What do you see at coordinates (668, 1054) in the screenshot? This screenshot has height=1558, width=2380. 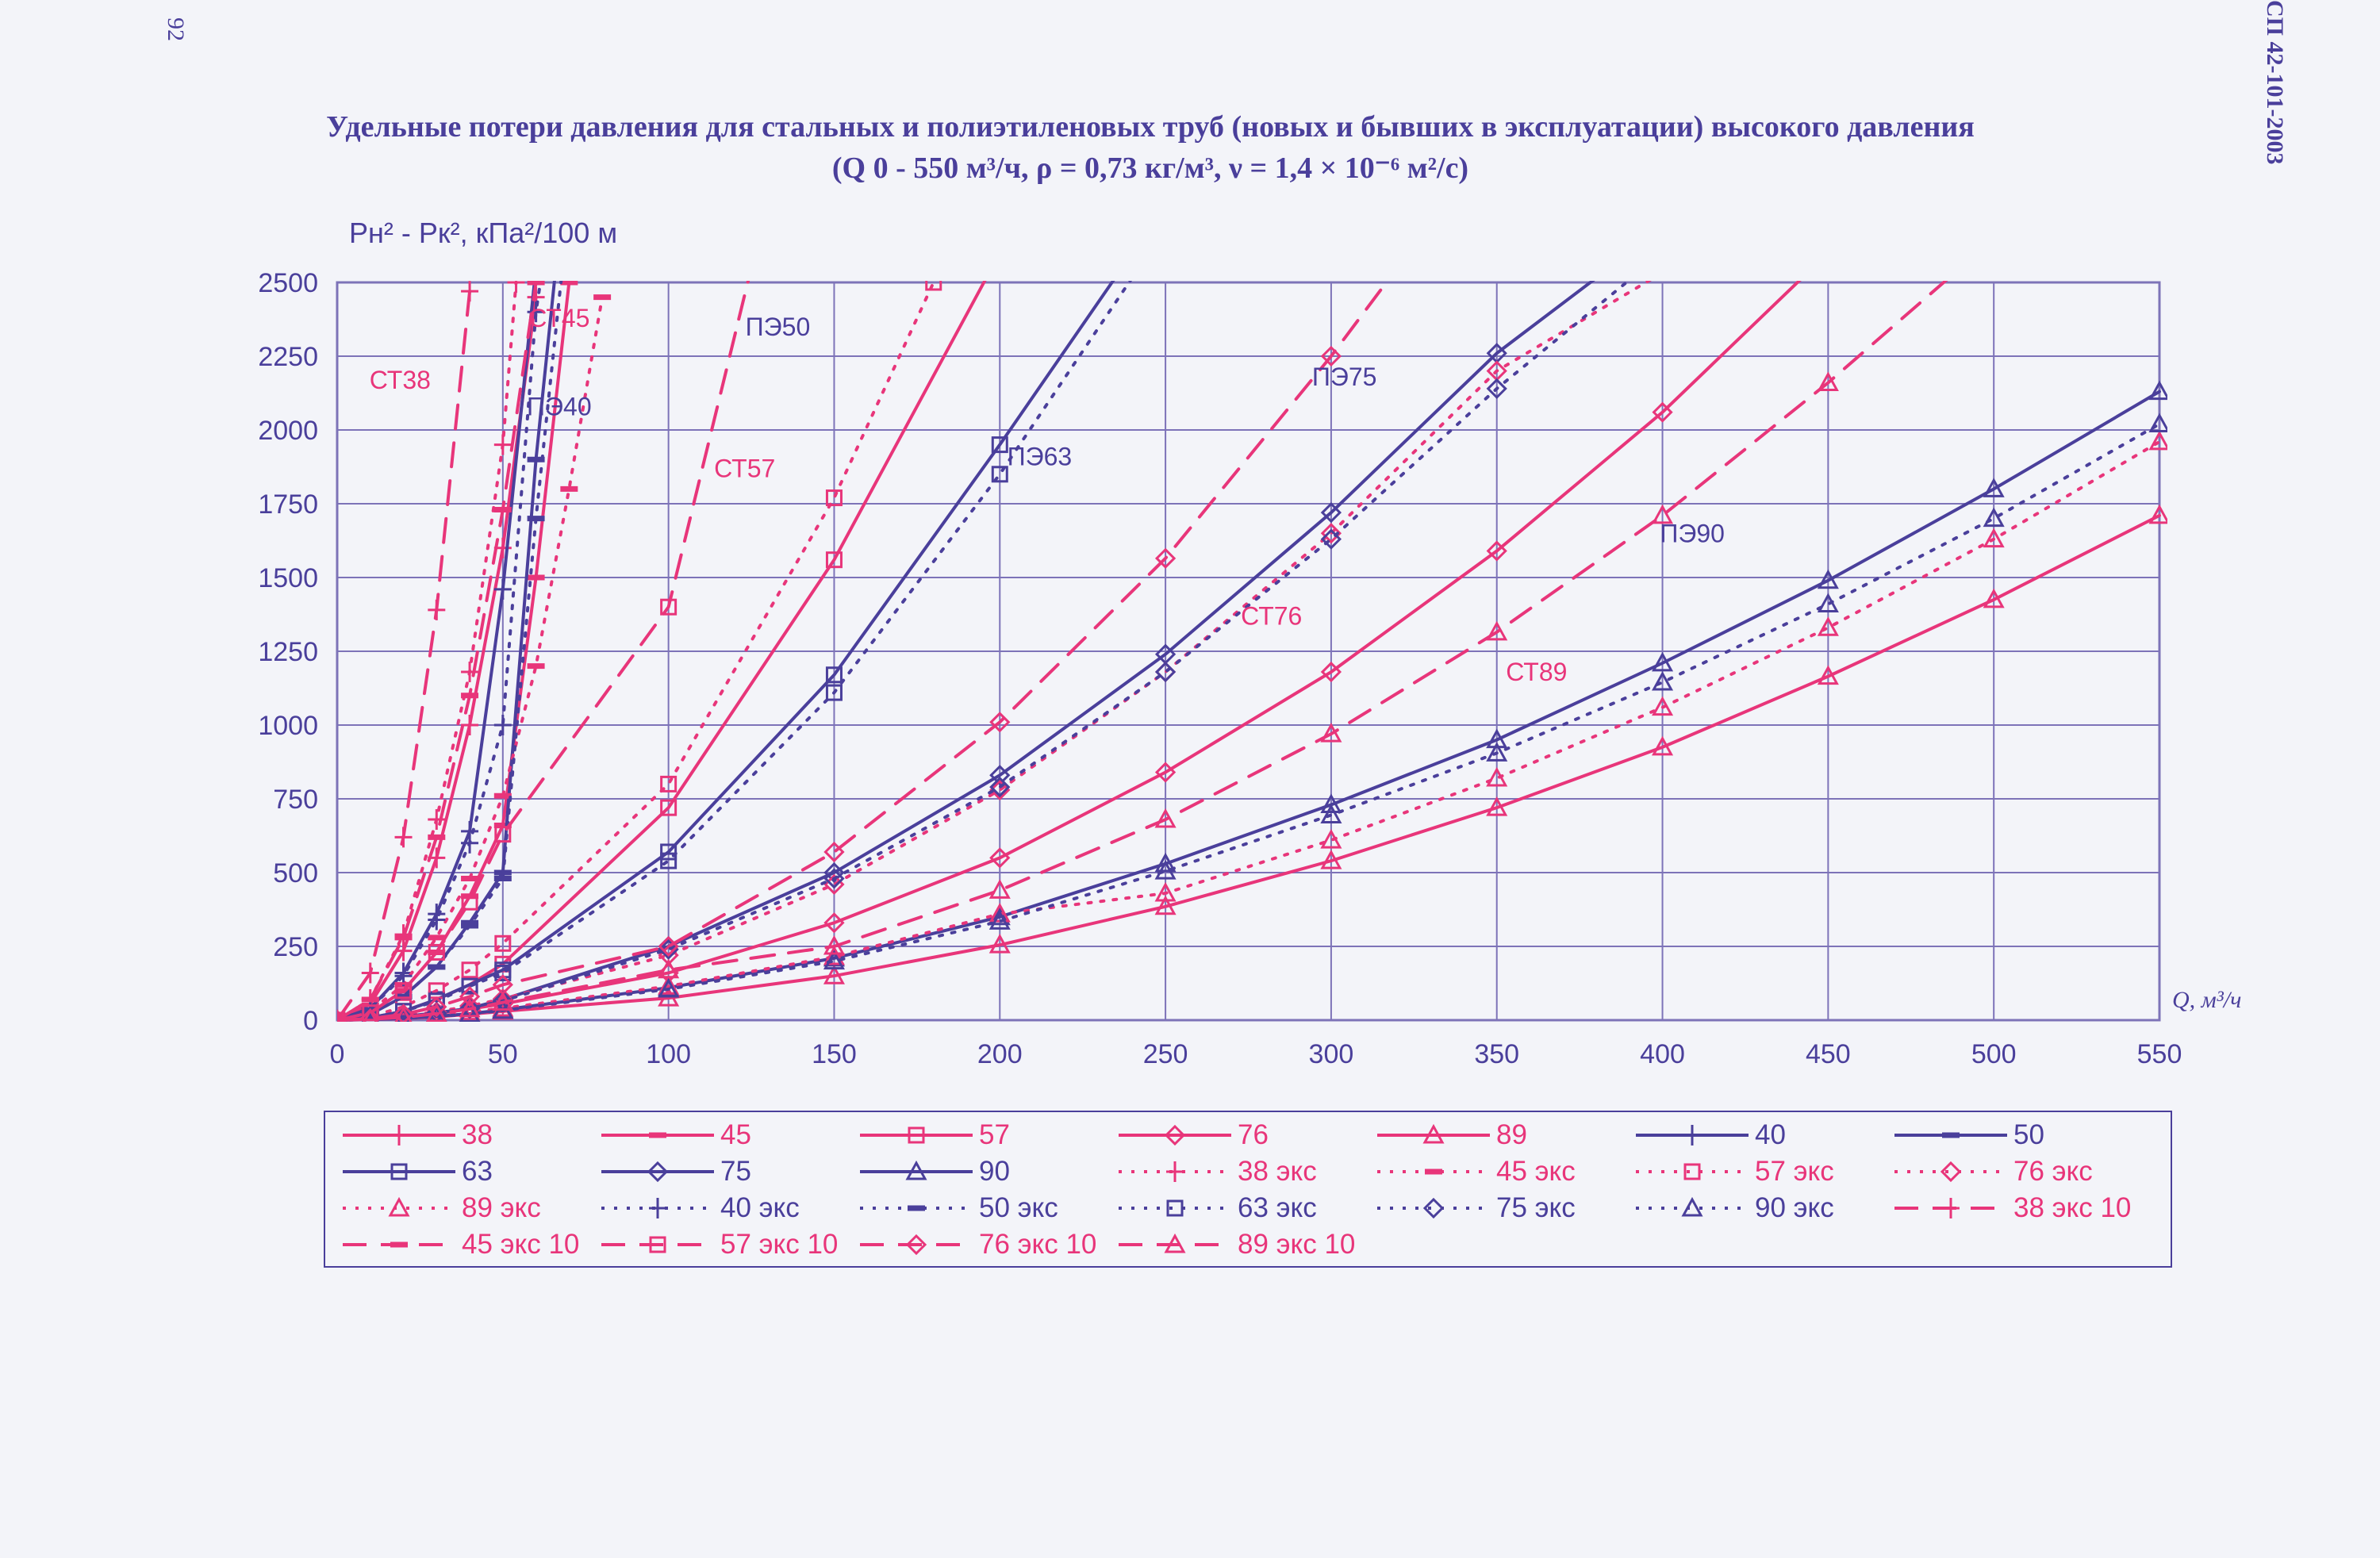 I see `x-tick-label: 100` at bounding box center [668, 1054].